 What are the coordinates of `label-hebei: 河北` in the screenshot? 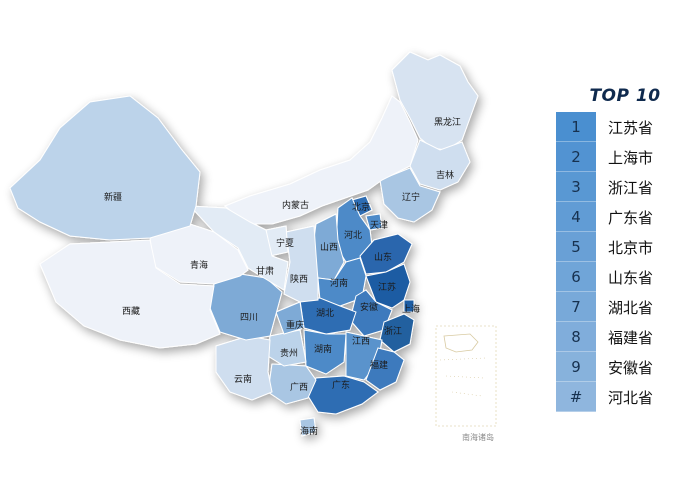 It's located at (353, 235).